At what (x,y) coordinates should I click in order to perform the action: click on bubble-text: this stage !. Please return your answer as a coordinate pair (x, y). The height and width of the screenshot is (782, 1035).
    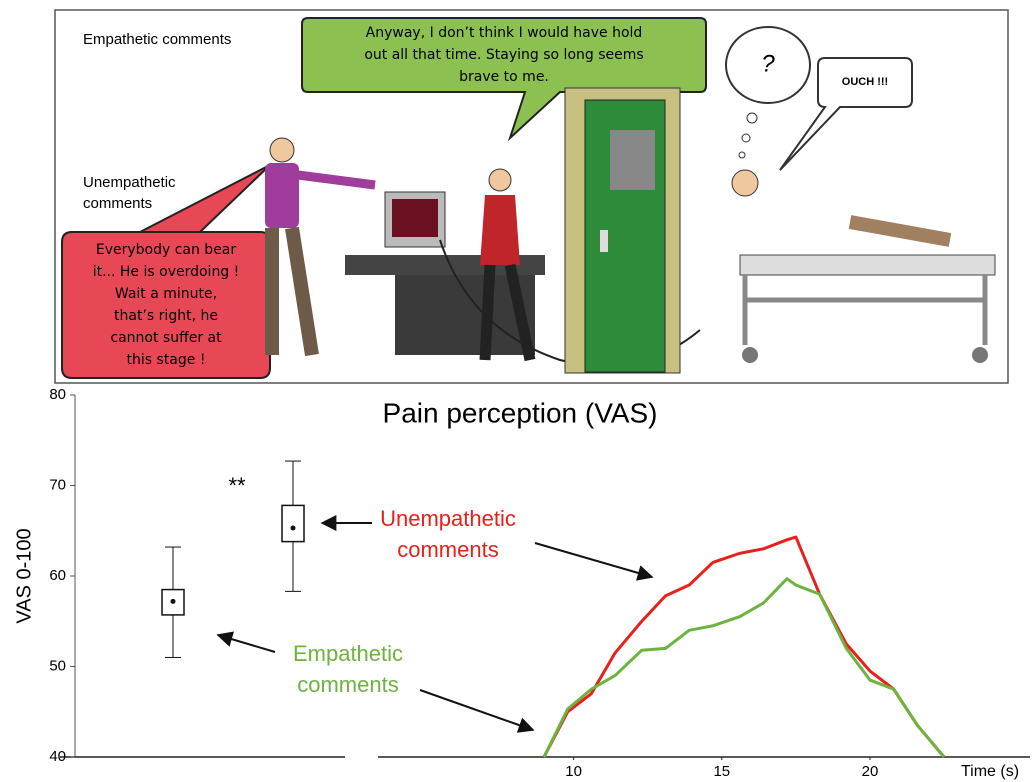
    Looking at the image, I should click on (166, 360).